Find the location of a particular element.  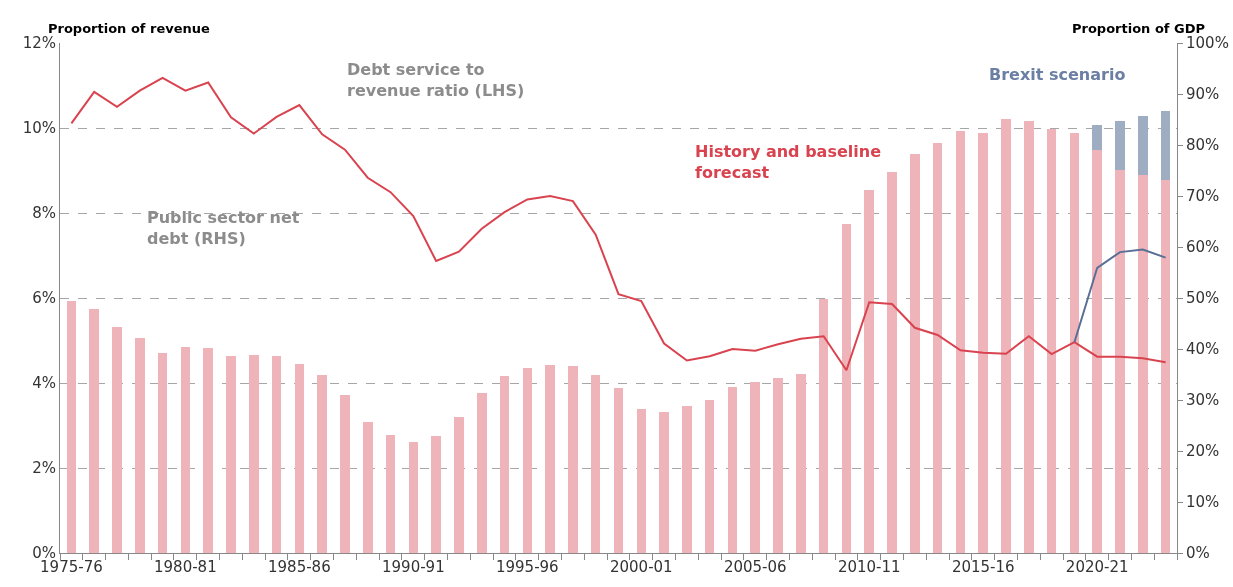

x-tick-label: 1990-91 is located at coordinates (413, 567).